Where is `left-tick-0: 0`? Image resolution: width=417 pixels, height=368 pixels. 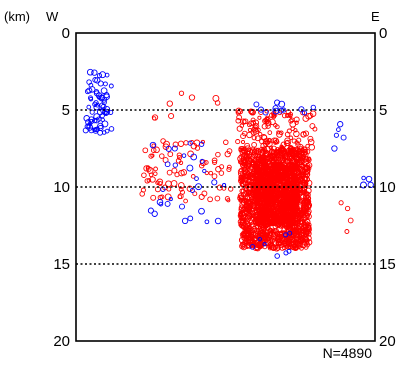
left-tick-0: 0 is located at coordinates (66, 33).